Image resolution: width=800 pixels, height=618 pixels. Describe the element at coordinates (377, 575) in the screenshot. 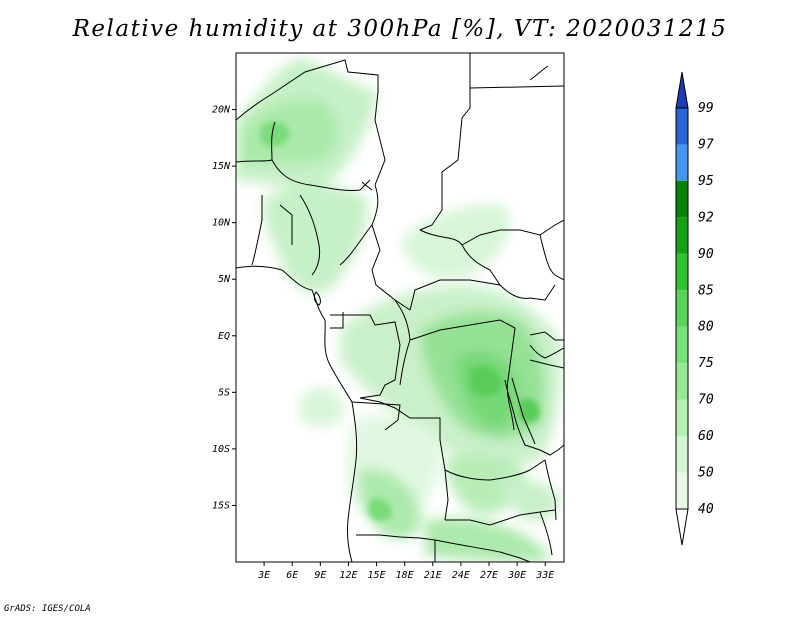

I see `lon-tick-label: 15E` at that location.